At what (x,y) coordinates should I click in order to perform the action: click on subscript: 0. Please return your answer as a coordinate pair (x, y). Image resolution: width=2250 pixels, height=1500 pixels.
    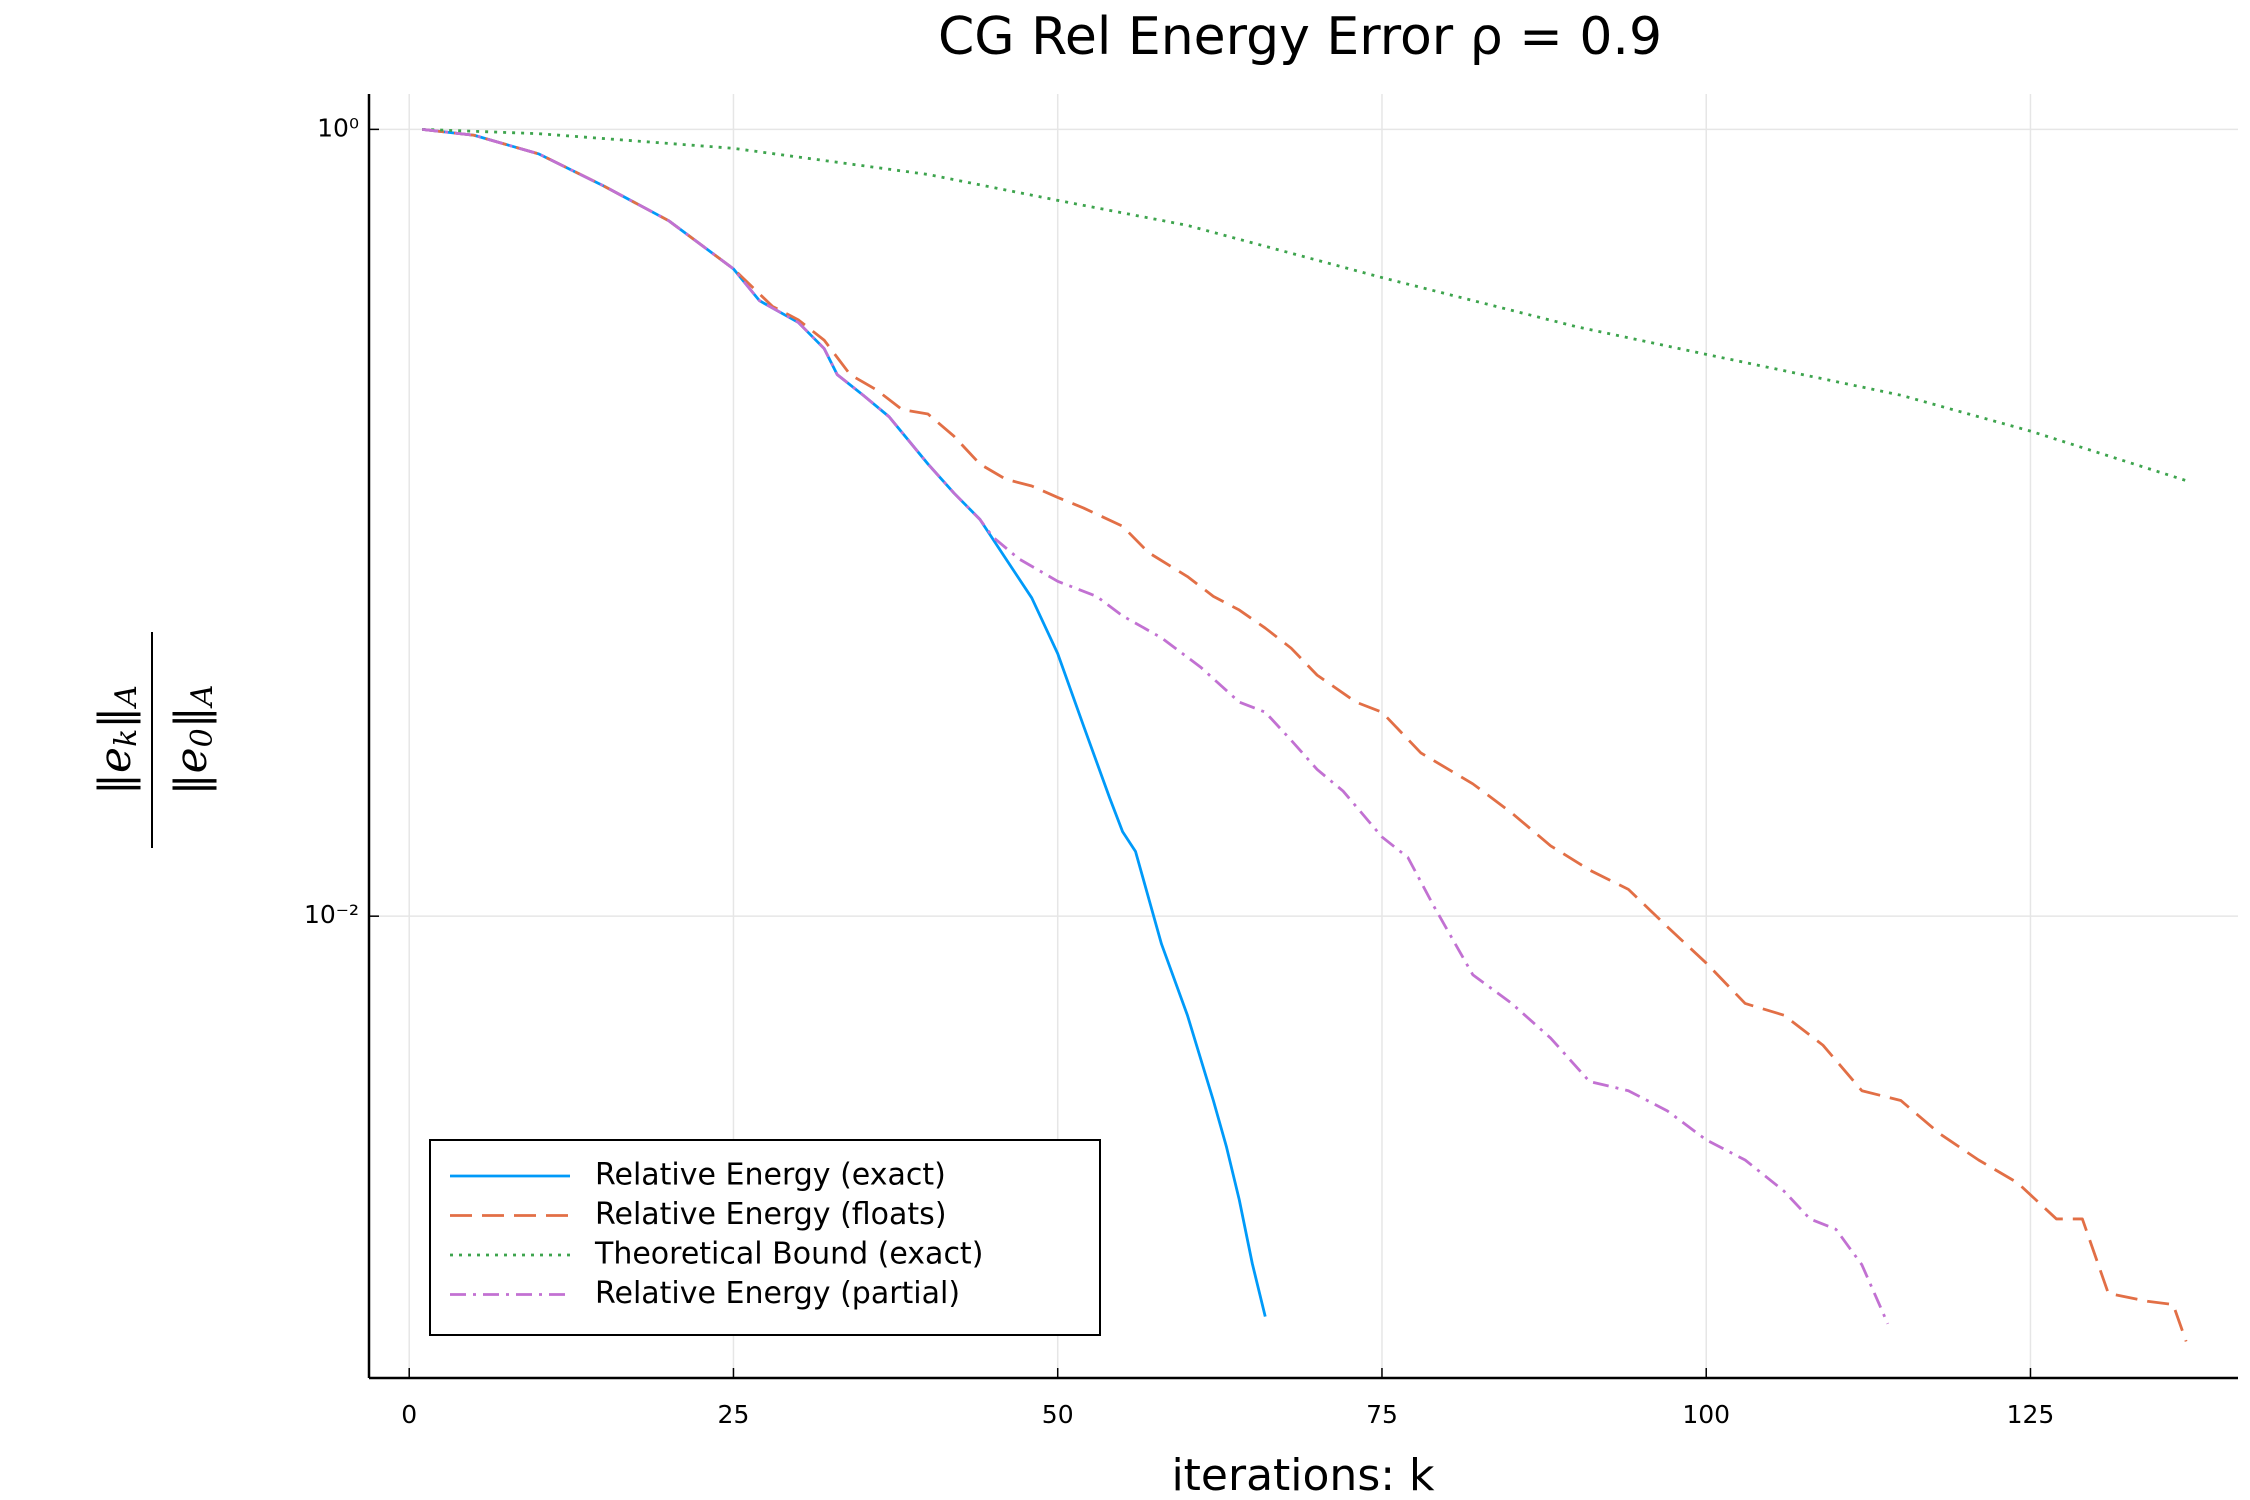
    Looking at the image, I should click on (202, 737).